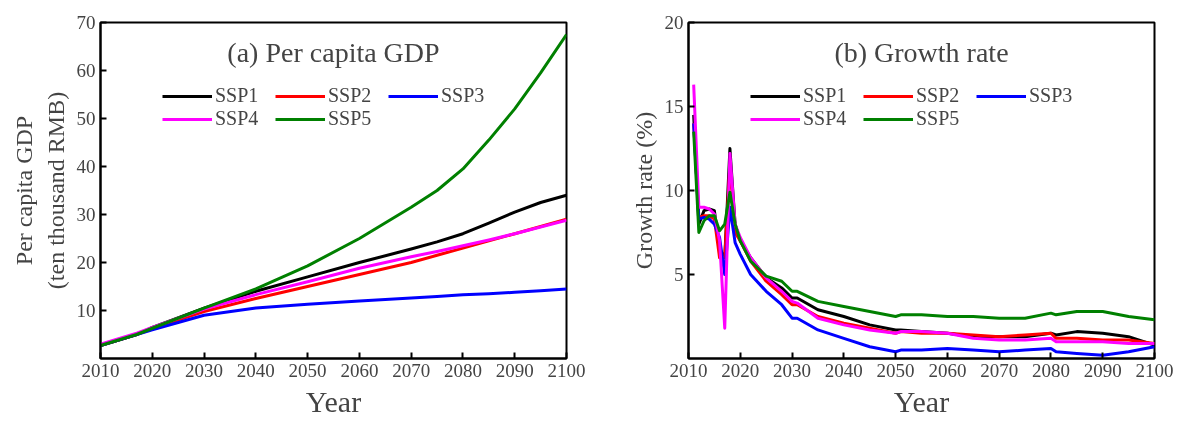  Describe the element at coordinates (679, 274) in the screenshot. I see `y-tick-label: 5` at that location.